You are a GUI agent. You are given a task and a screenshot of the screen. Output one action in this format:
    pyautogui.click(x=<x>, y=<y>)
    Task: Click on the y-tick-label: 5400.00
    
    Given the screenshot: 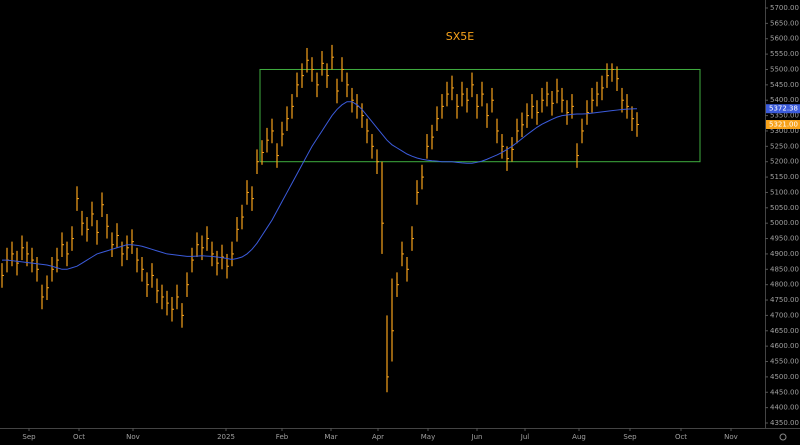 What is the action you would take?
    pyautogui.click(x=784, y=100)
    